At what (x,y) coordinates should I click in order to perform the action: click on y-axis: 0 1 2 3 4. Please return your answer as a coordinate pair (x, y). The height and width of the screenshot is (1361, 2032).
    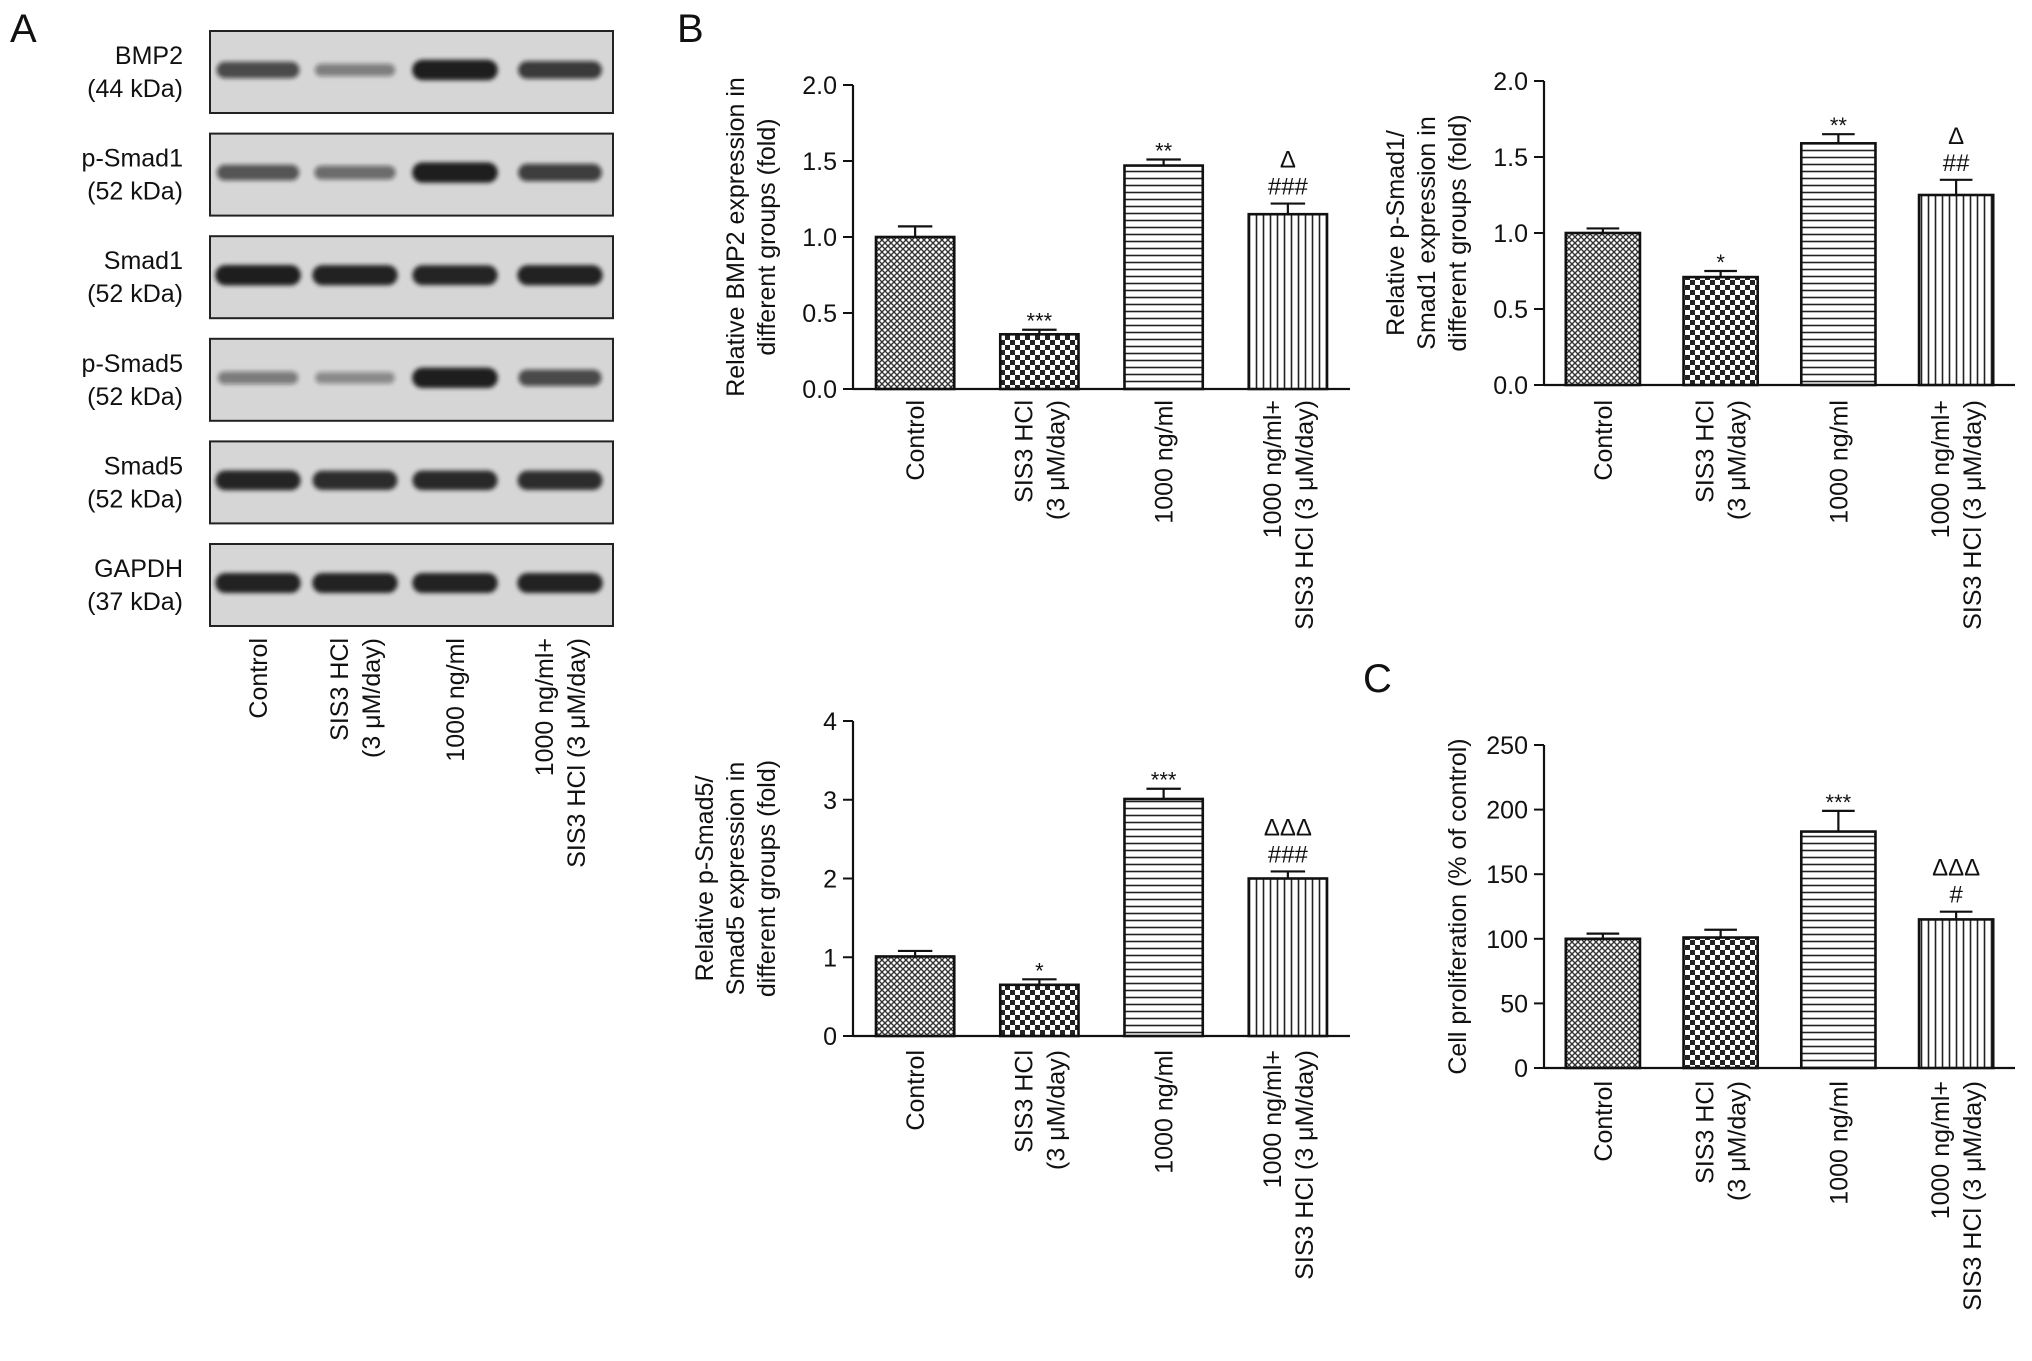
    Looking at the image, I should click on (839, 879).